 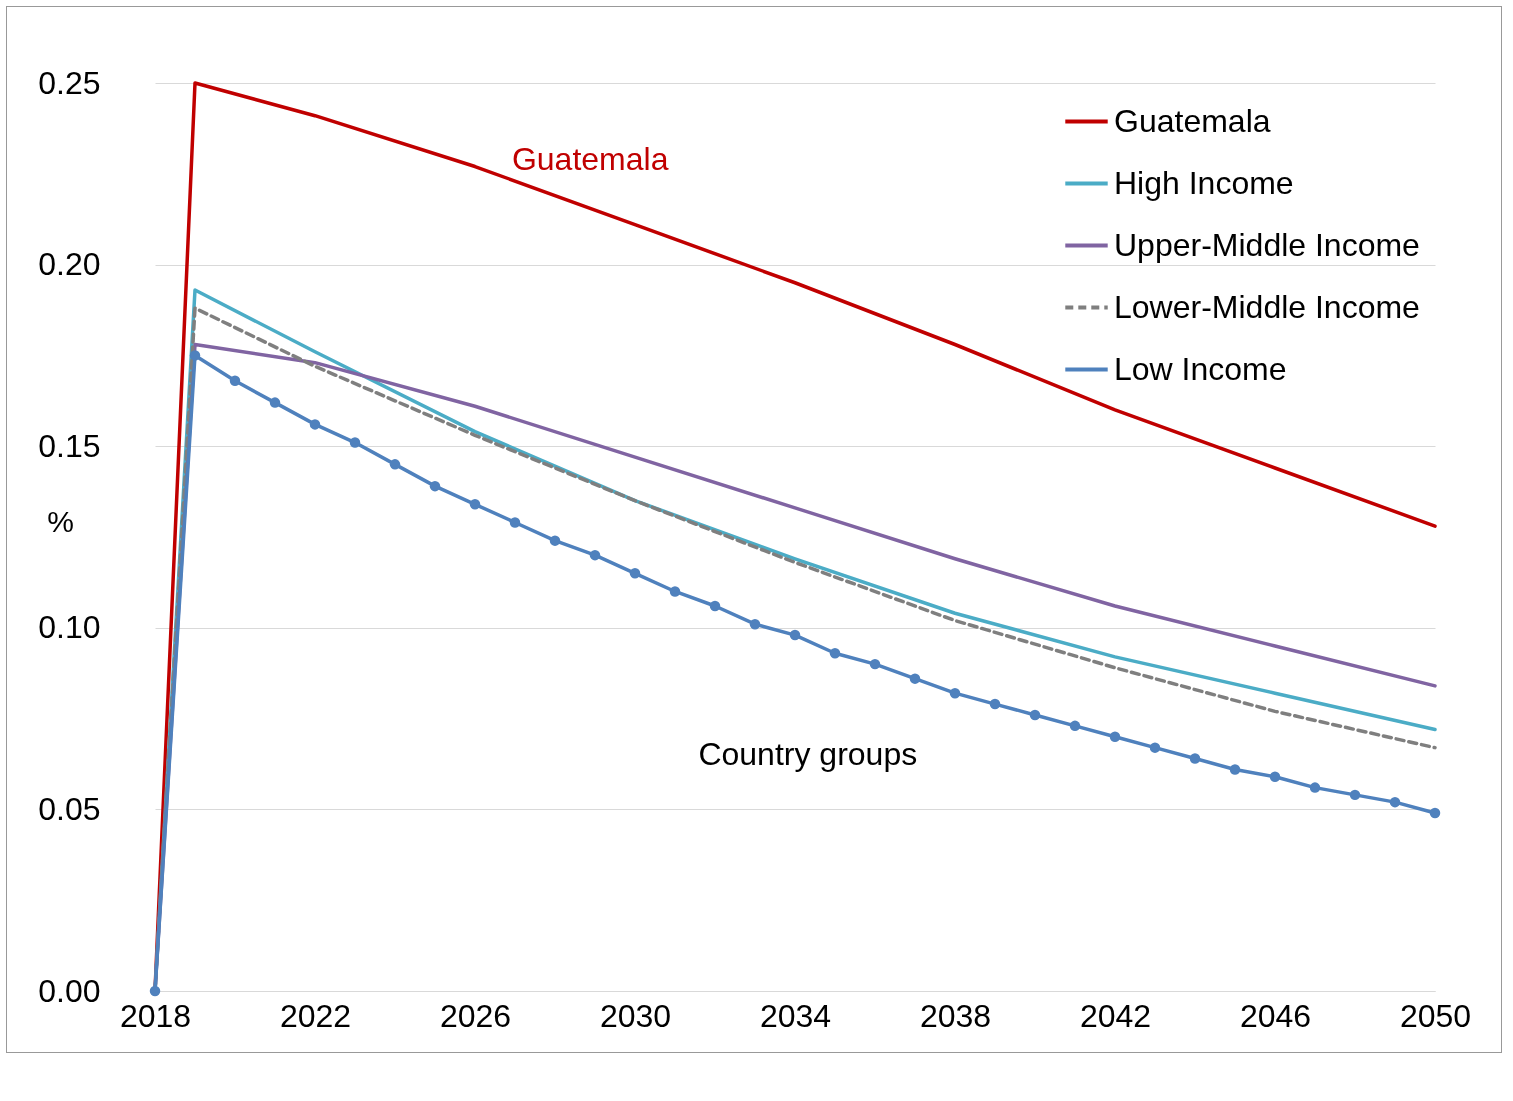 What do you see at coordinates (590, 159) in the screenshot?
I see `annotation: Guatemala` at bounding box center [590, 159].